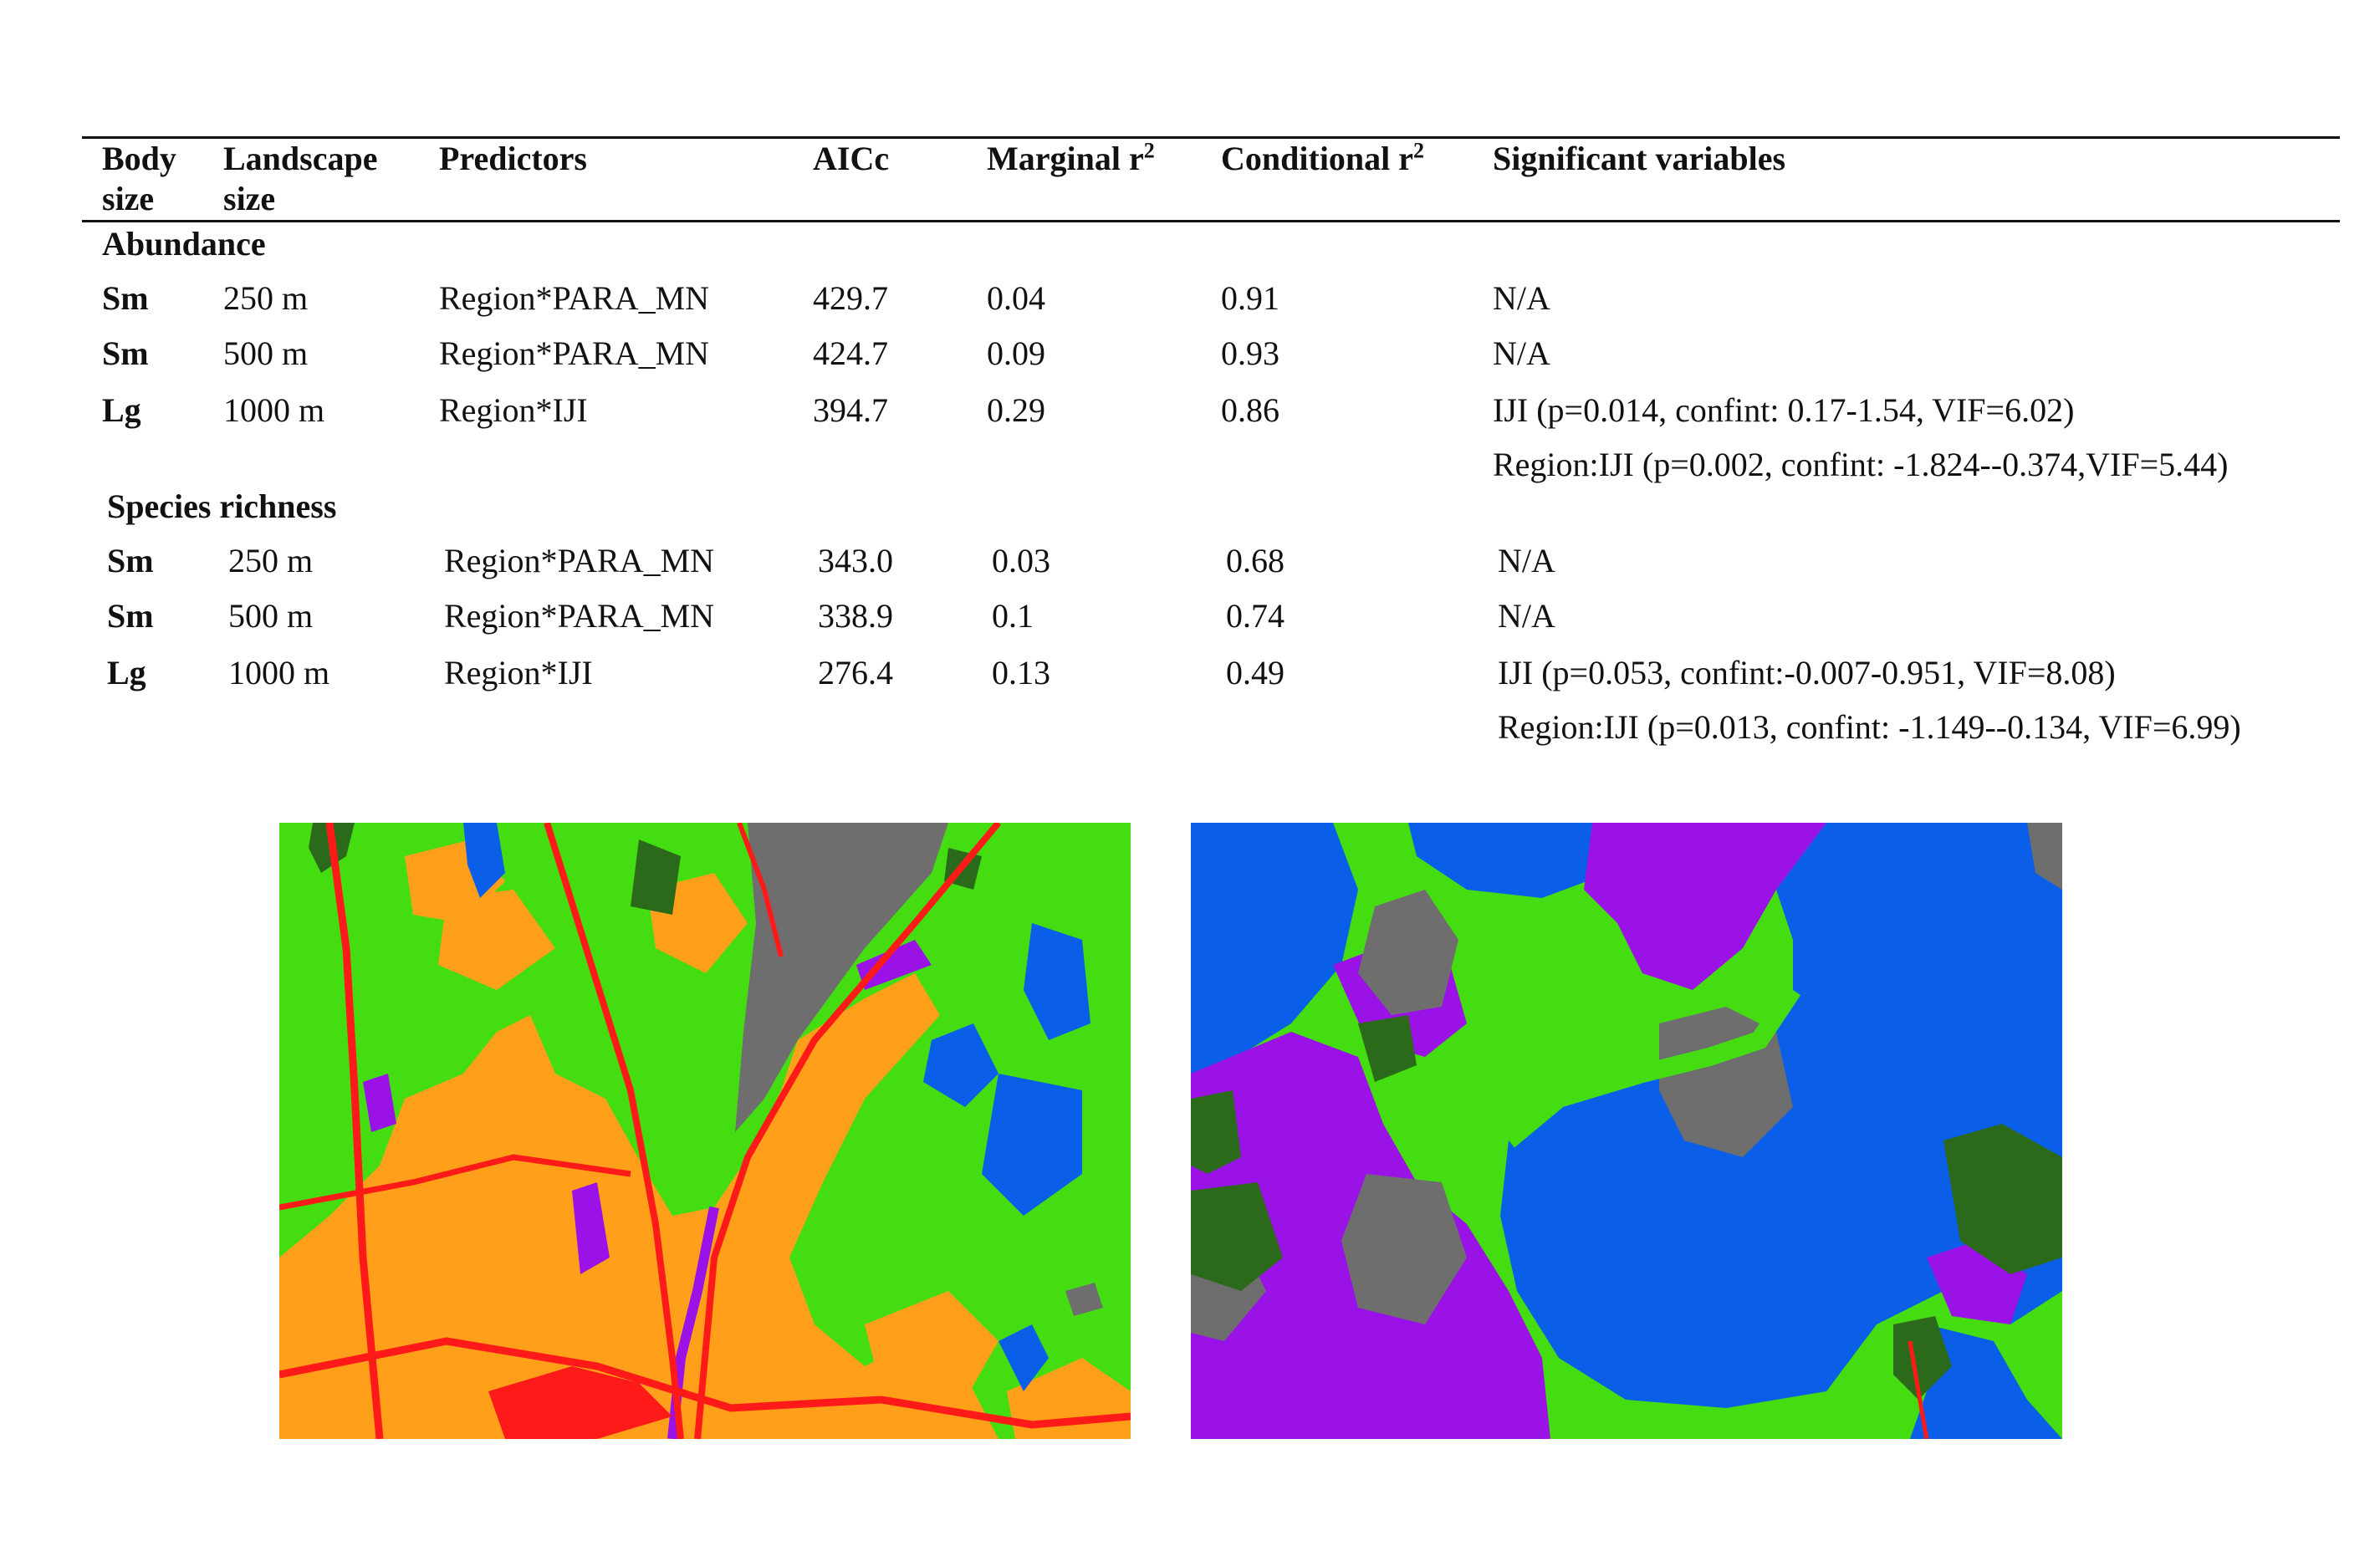 The width and height of the screenshot is (2380, 1546). What do you see at coordinates (1211, 137) in the screenshot?
I see `table-top-rule` at bounding box center [1211, 137].